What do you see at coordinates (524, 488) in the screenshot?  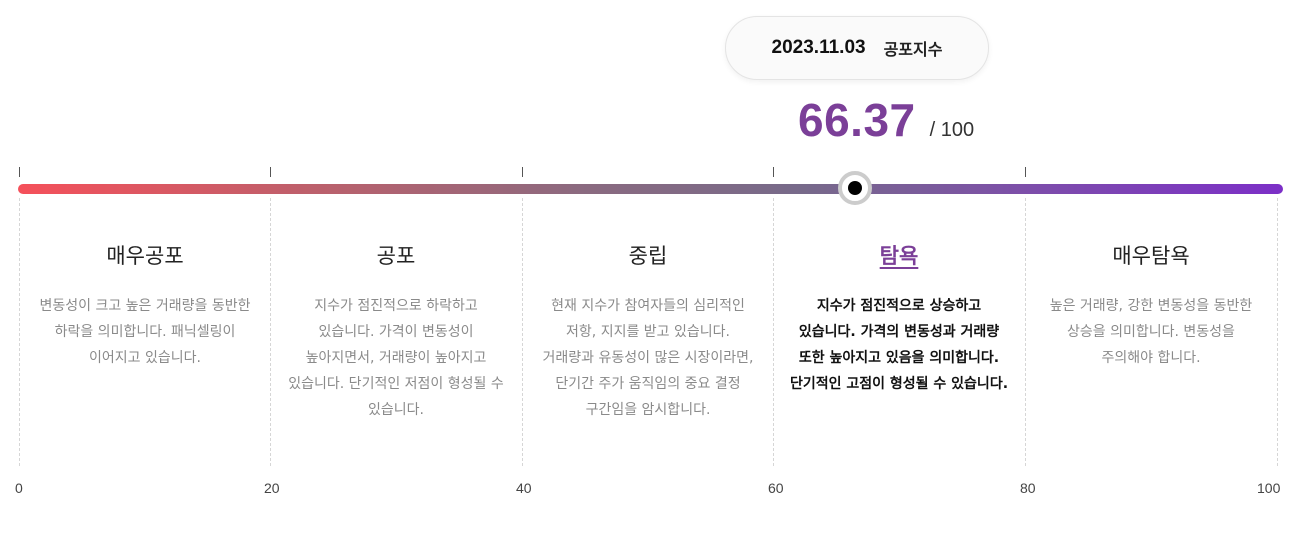 I see `scale-label-40: 40` at bounding box center [524, 488].